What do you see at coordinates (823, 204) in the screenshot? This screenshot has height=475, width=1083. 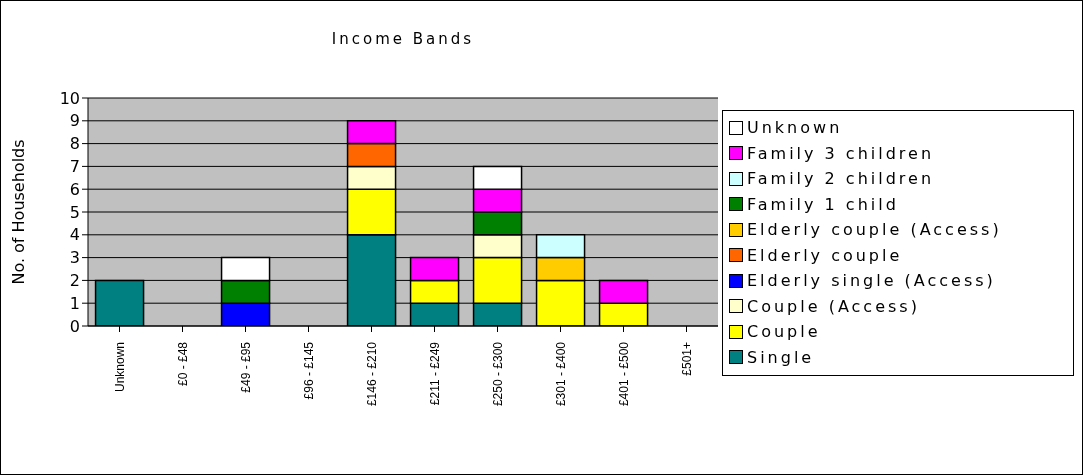 I see `legend-label: Family 1 child` at bounding box center [823, 204].